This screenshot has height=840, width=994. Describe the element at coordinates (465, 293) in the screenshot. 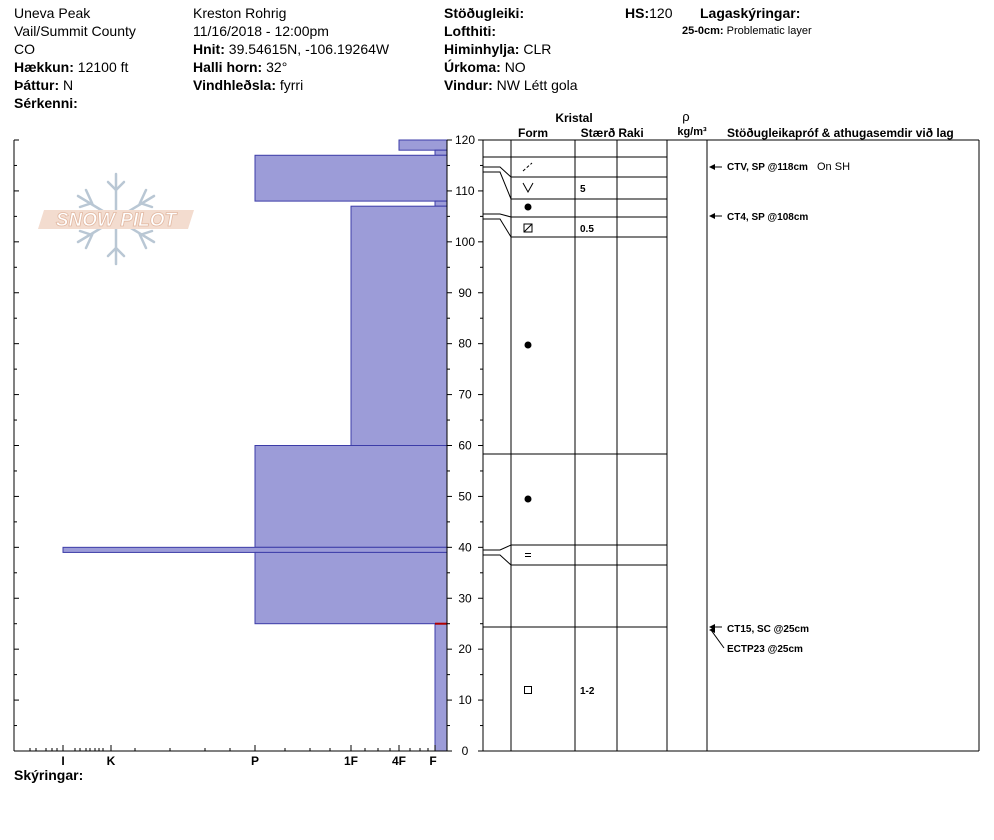

I see `depth-label-90: 90` at that location.